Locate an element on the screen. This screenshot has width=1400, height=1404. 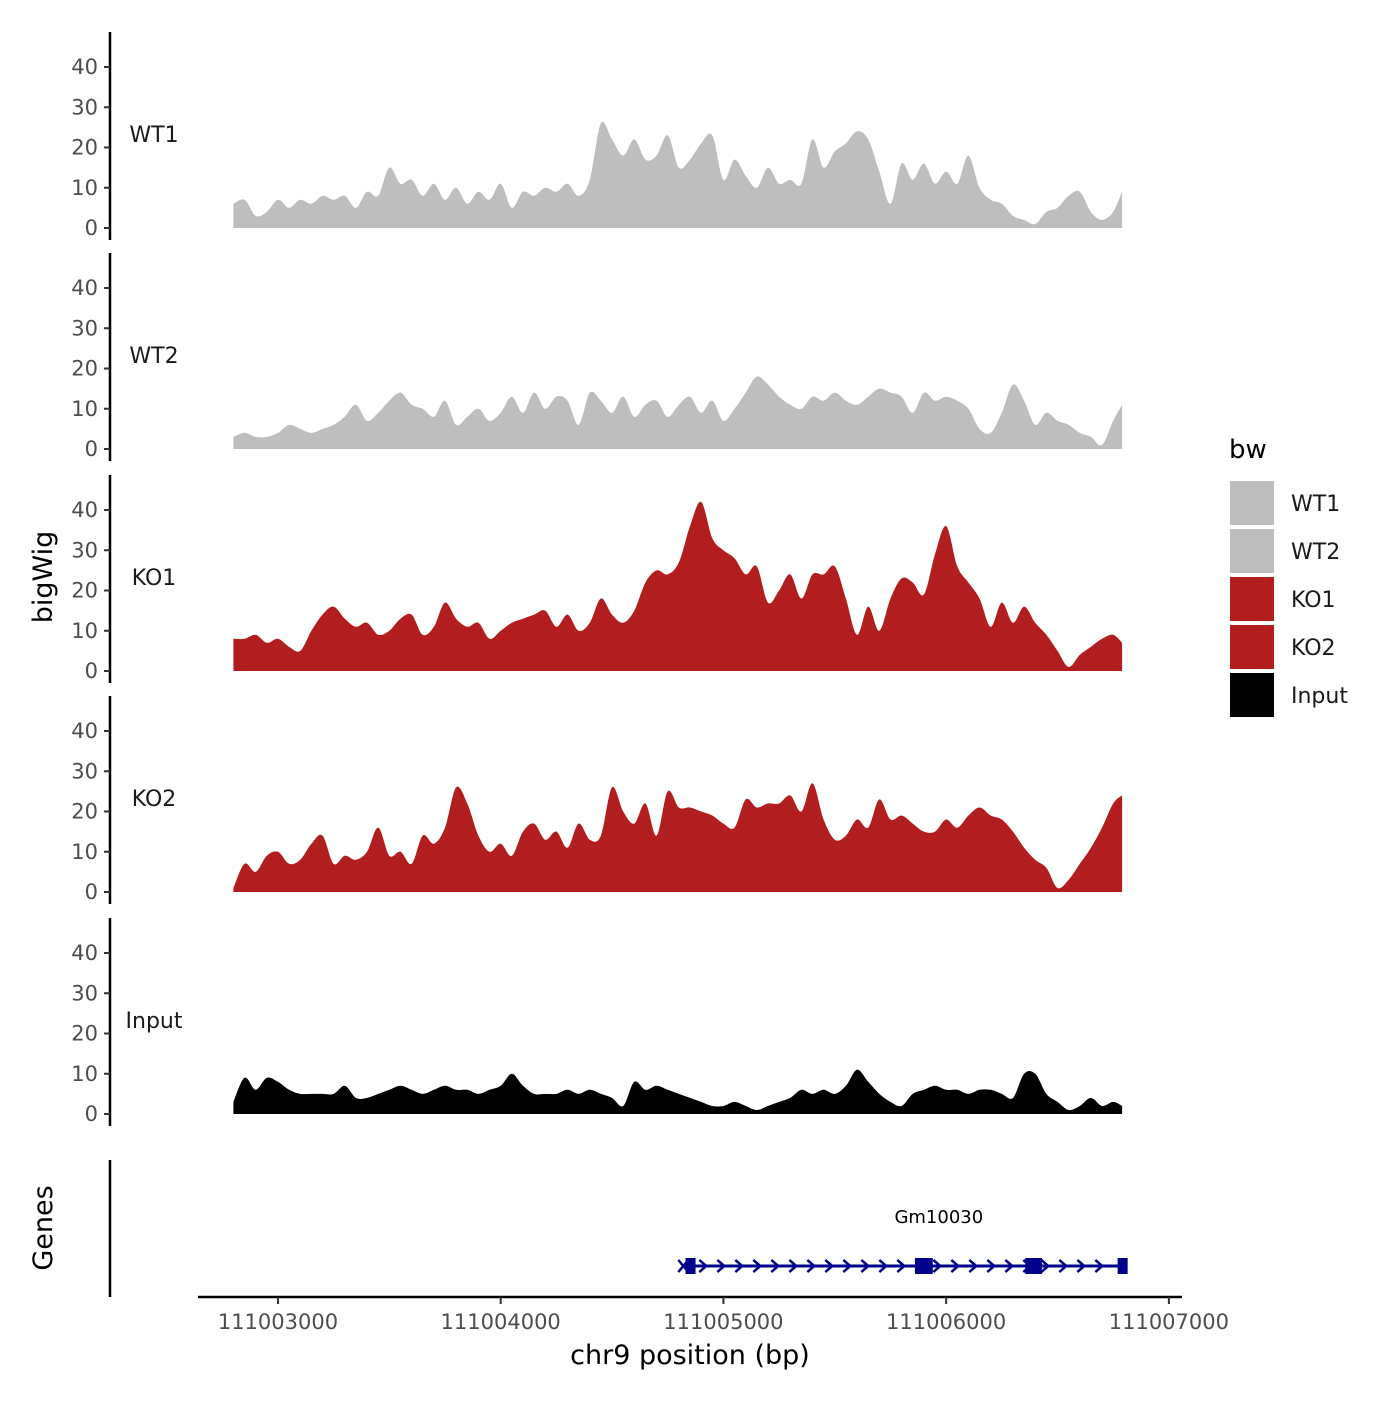
legend-label-ko1: KO1 is located at coordinates (1313, 600).